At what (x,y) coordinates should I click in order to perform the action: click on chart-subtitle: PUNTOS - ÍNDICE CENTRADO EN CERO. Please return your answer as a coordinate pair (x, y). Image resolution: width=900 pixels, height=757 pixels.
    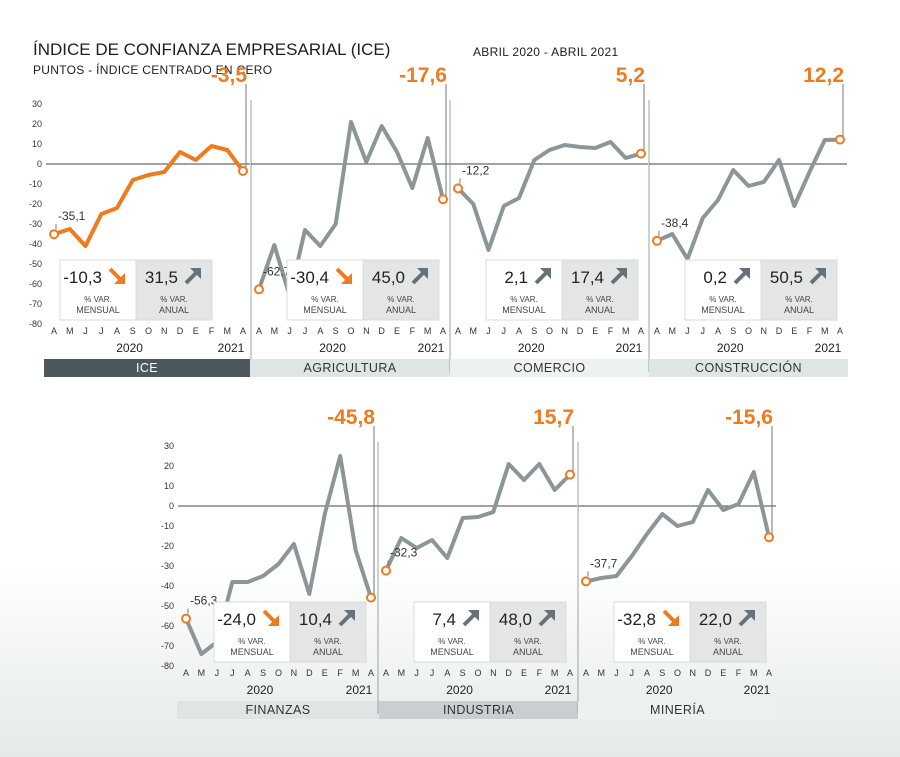
    Looking at the image, I should click on (153, 70).